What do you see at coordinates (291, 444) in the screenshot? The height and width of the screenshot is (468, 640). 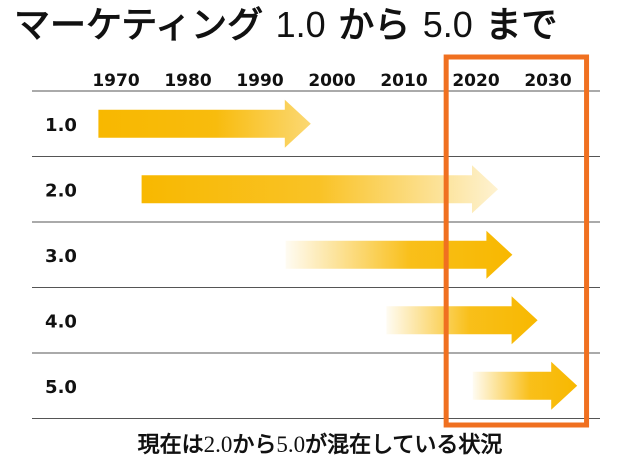 I see `footer-version-end: 5.0` at bounding box center [291, 444].